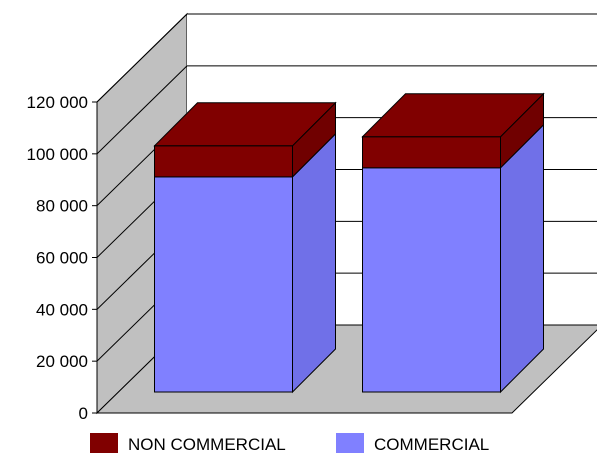 The image size is (597, 454). Describe the element at coordinates (62, 309) in the screenshot. I see `y-tick-label: 40 000` at that location.